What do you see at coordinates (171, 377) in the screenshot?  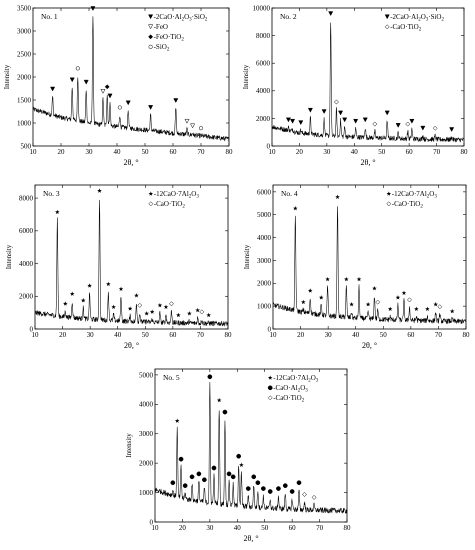 I see `panel-label: No. 5` at bounding box center [171, 377].